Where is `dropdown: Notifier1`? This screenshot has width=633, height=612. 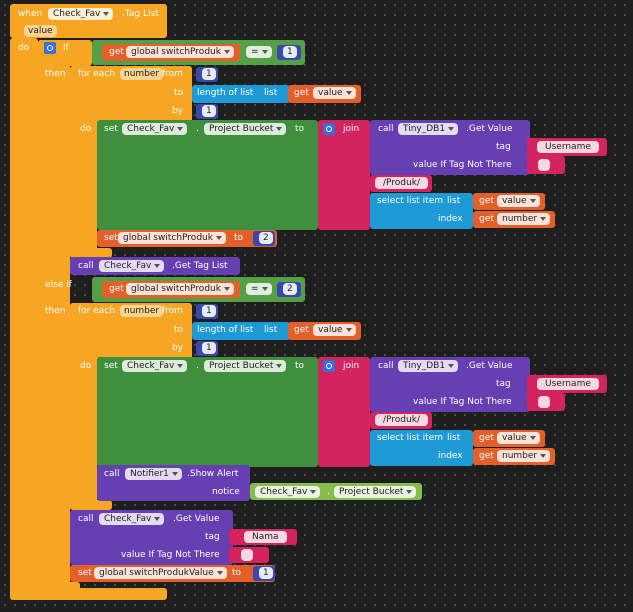
dropdown: Notifier1 is located at coordinates (153, 474).